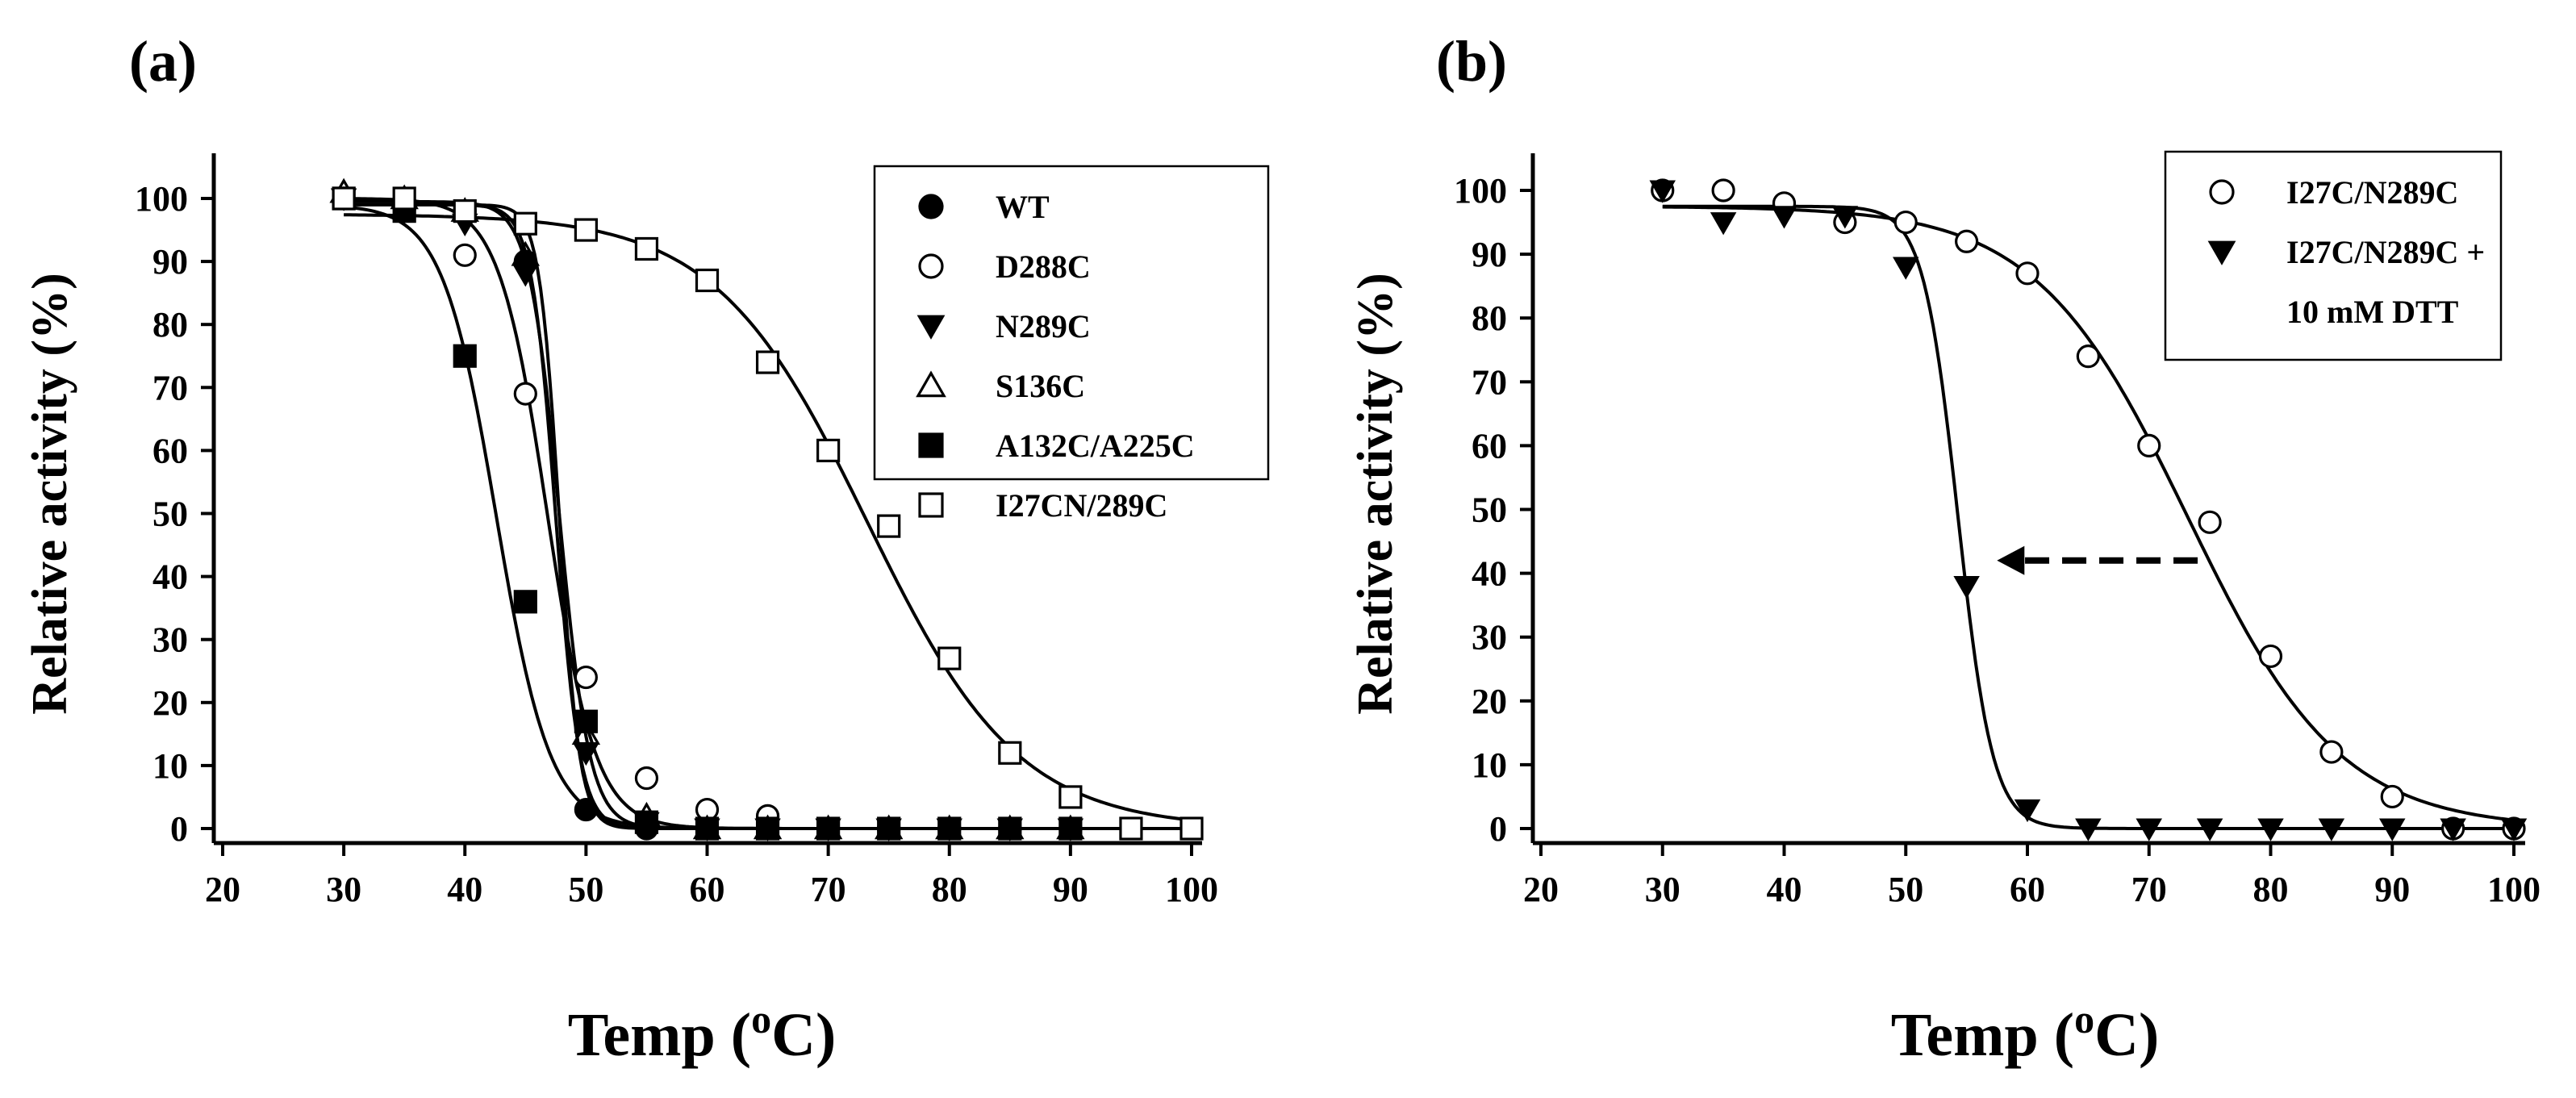 This screenshot has width=2576, height=1098. I want to click on y-tick-label: 60, so click(170, 451).